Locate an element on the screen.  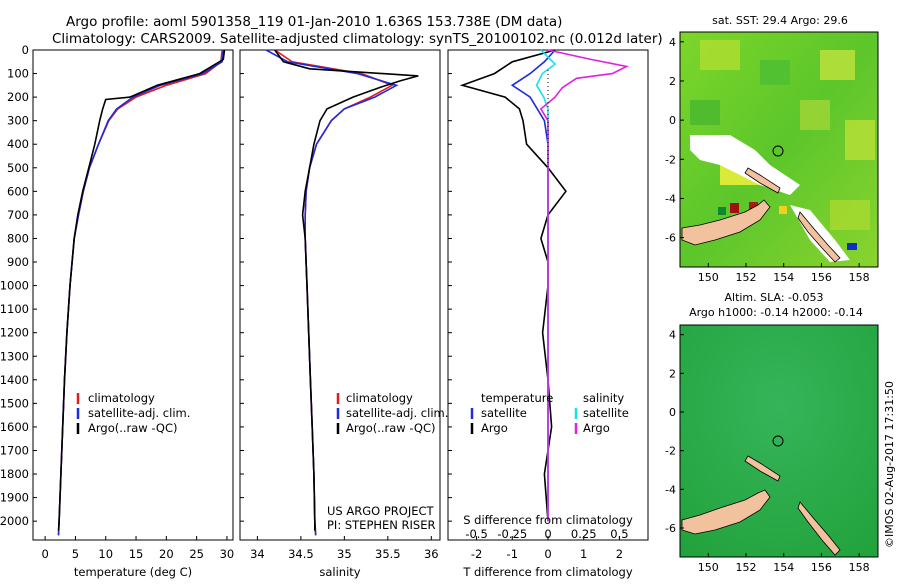
depth-tick-label: 2000 is located at coordinates (14, 521).